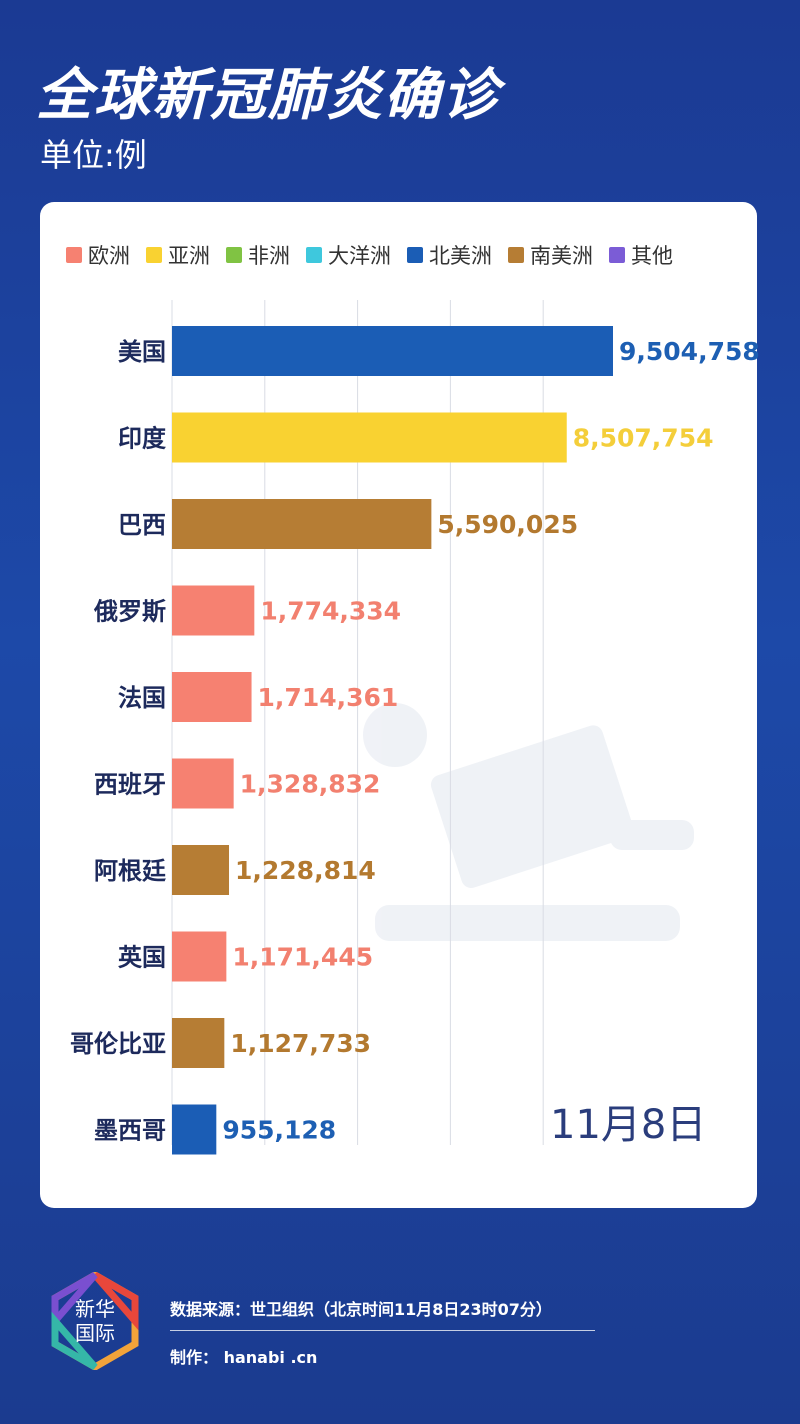 The image size is (800, 1424). Describe the element at coordinates (93, 155) in the screenshot. I see `unit-label: 单位:例` at that location.